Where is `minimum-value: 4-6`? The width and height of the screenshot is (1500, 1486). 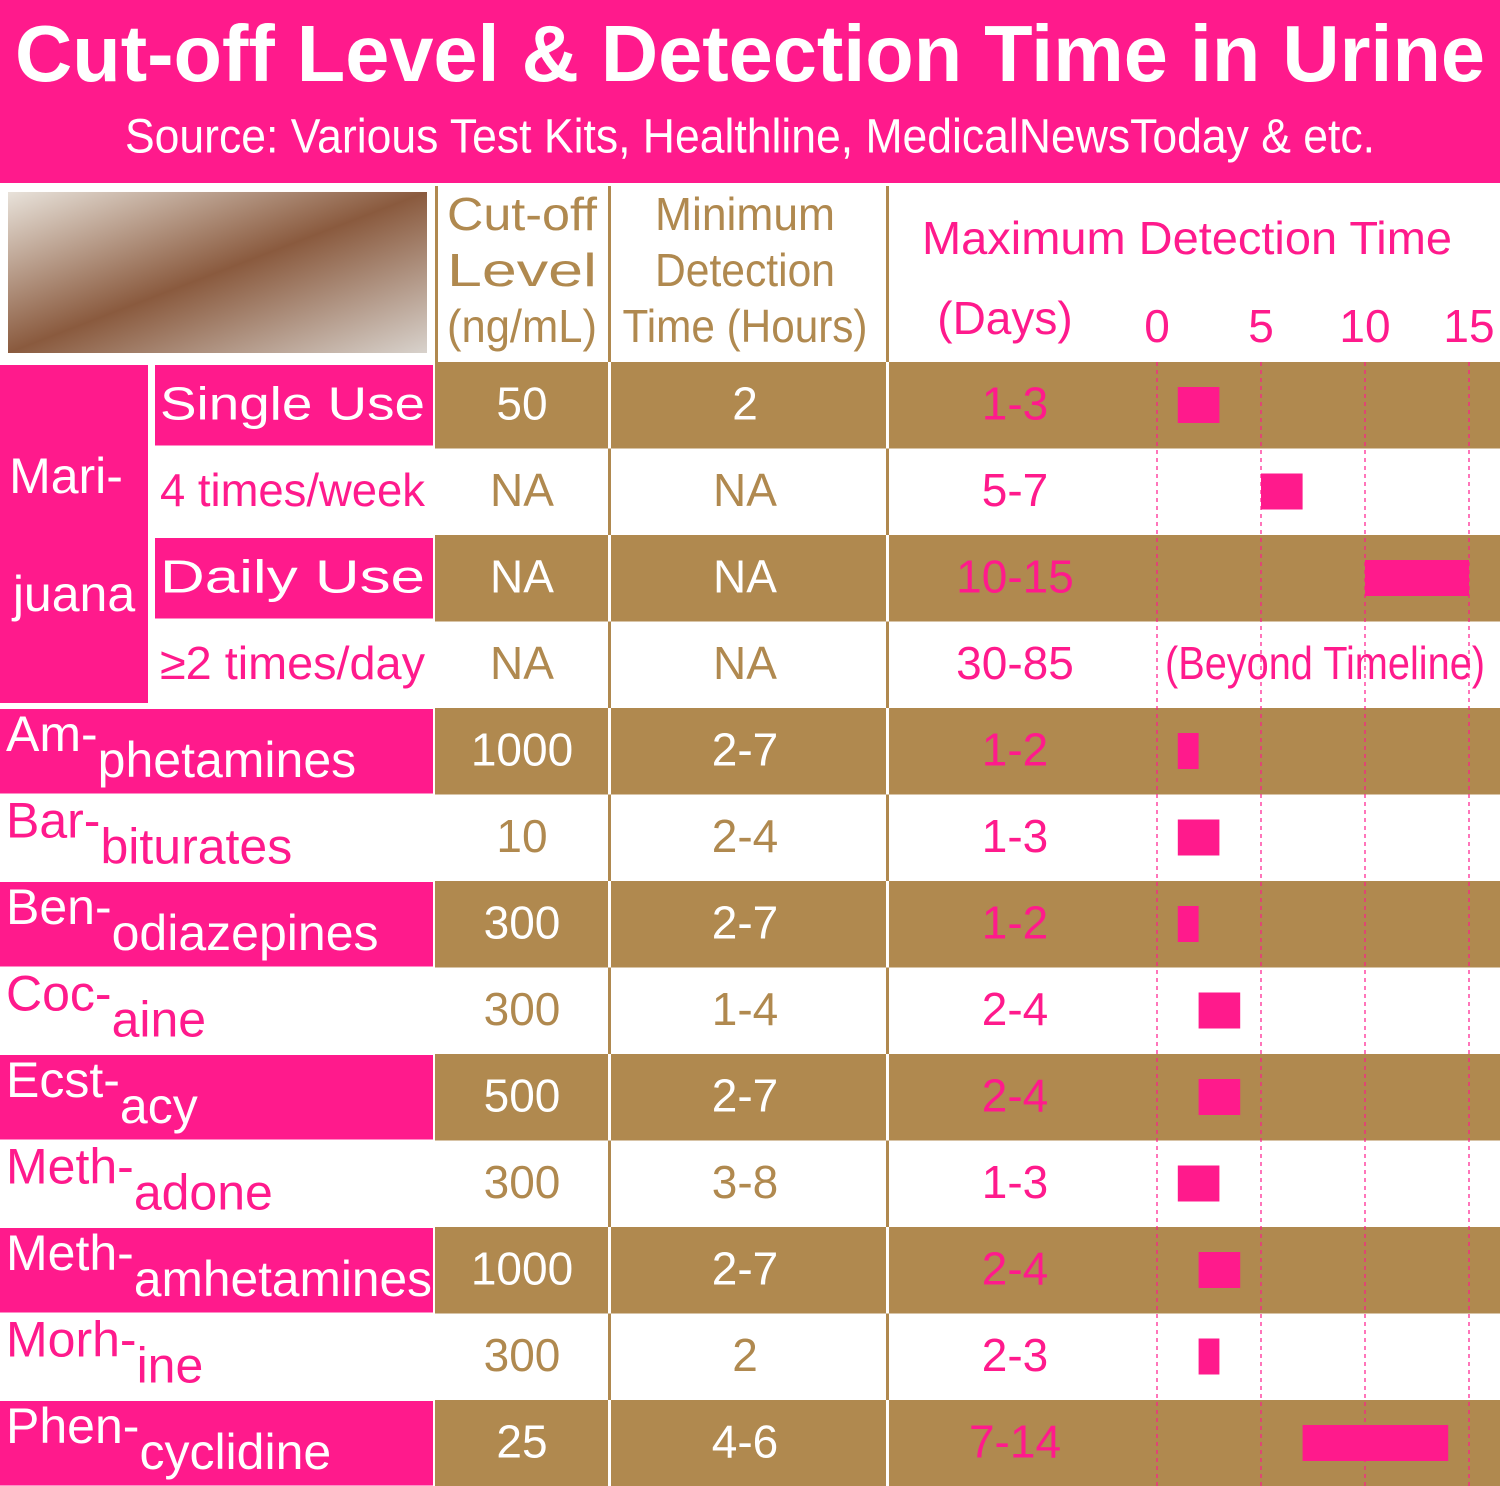
minimum-value: 4-6 is located at coordinates (745, 1441).